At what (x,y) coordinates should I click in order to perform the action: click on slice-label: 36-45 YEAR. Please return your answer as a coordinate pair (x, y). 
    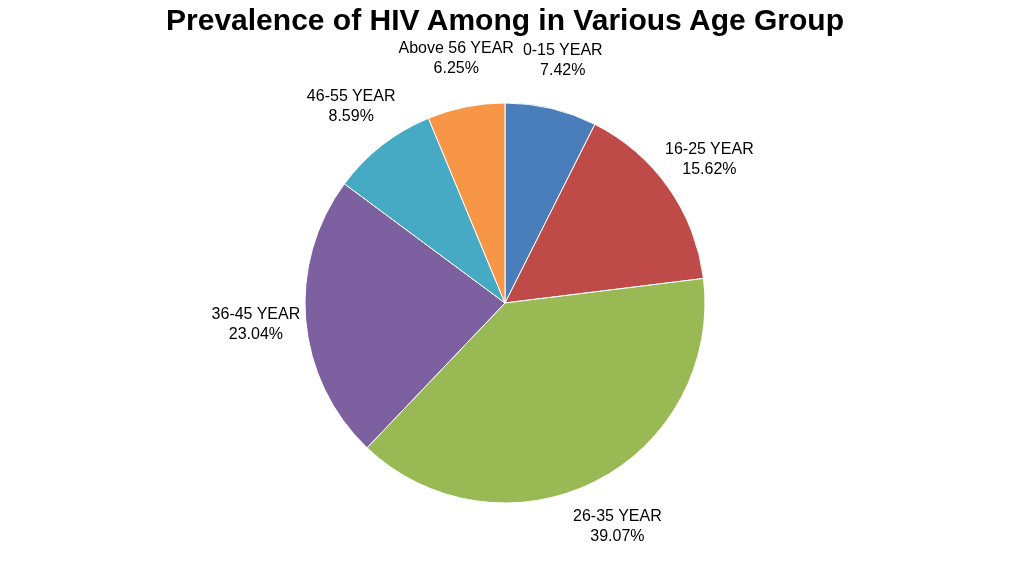
    Looking at the image, I should click on (256, 314).